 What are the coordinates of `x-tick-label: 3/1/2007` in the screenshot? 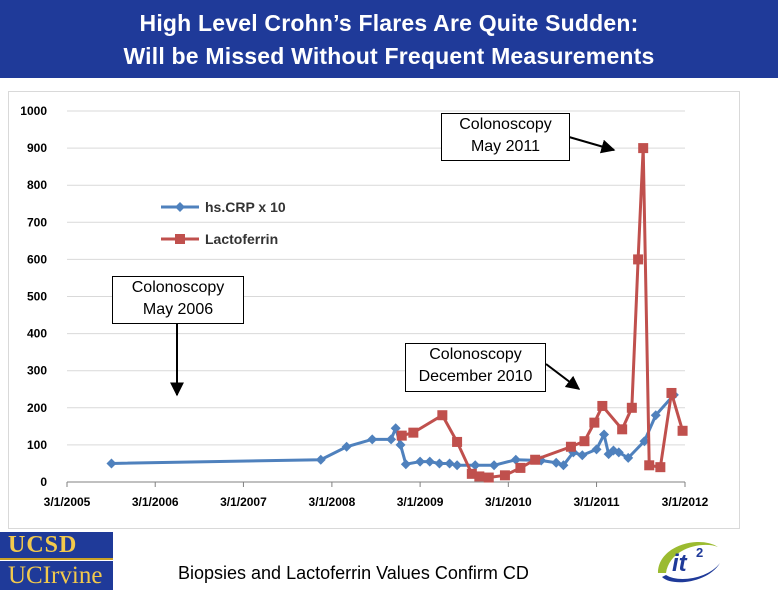 It's located at (243, 502).